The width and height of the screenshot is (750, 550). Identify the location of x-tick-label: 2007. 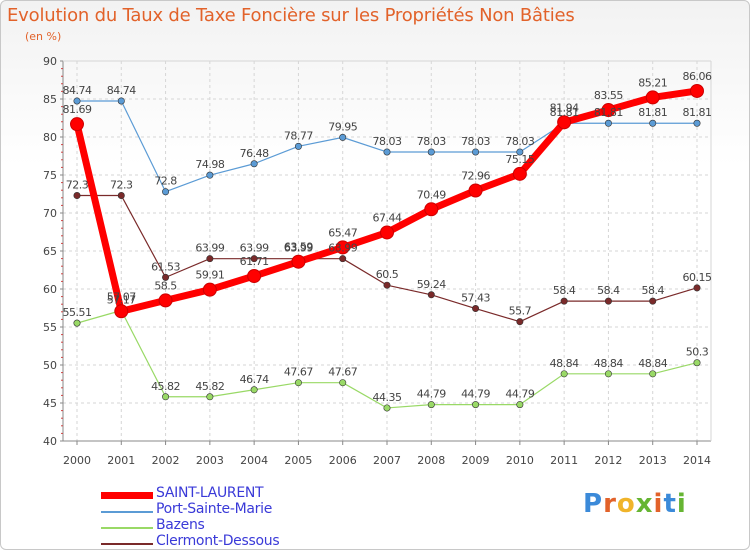
(387, 460).